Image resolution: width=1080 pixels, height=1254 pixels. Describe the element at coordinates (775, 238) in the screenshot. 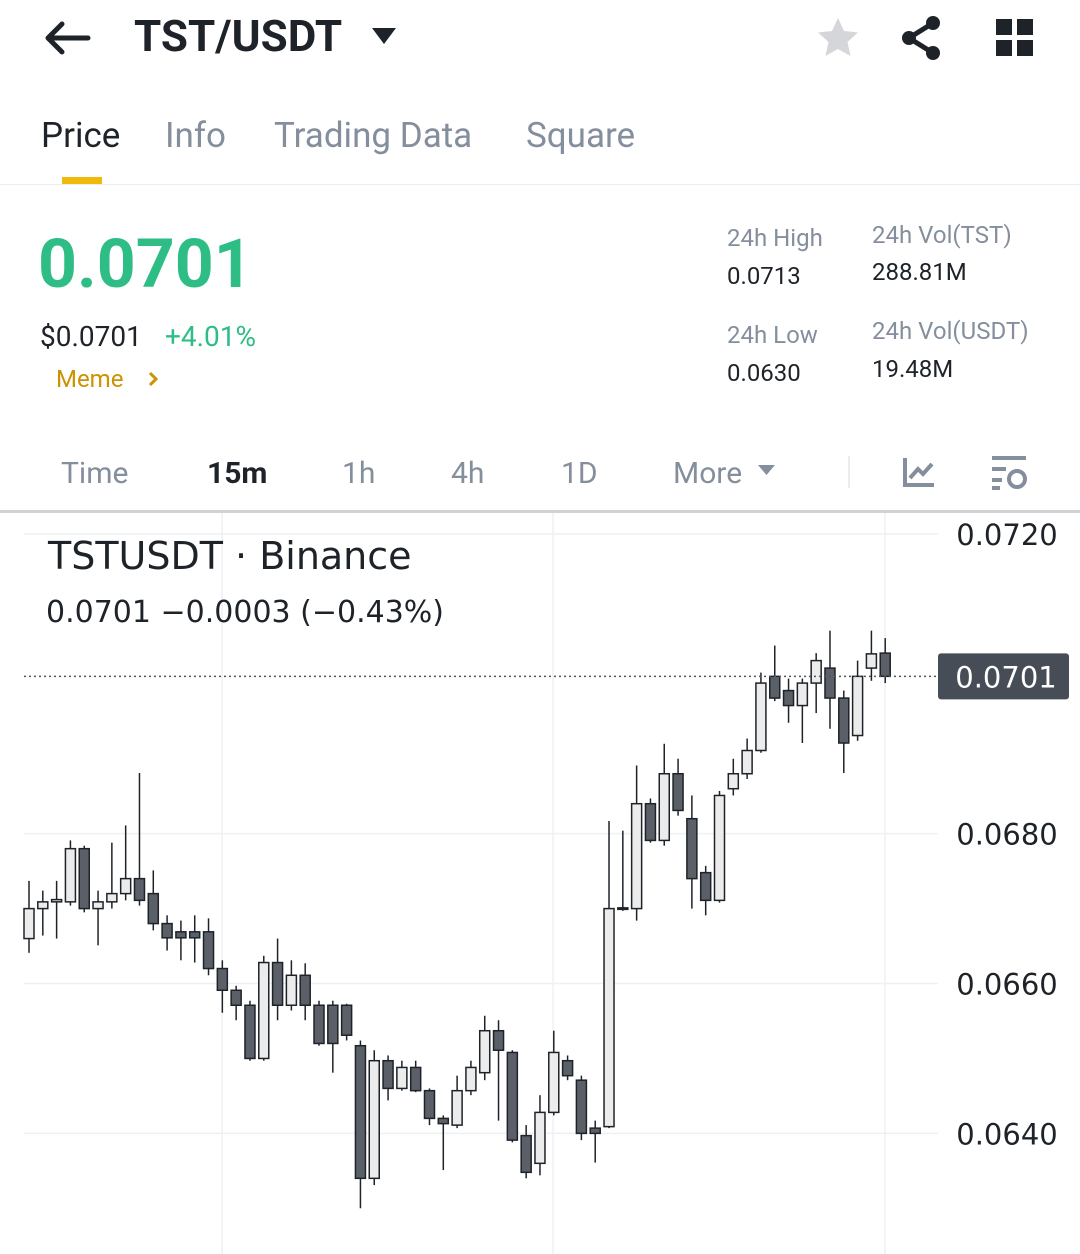

I see `stat-label: 24h High` at that location.